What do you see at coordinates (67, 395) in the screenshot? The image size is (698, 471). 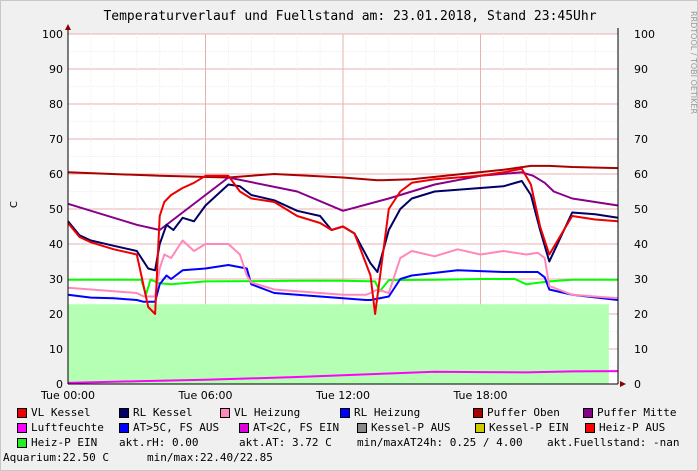 I see `x-tick-label: Tue 00:00` at bounding box center [67, 395].